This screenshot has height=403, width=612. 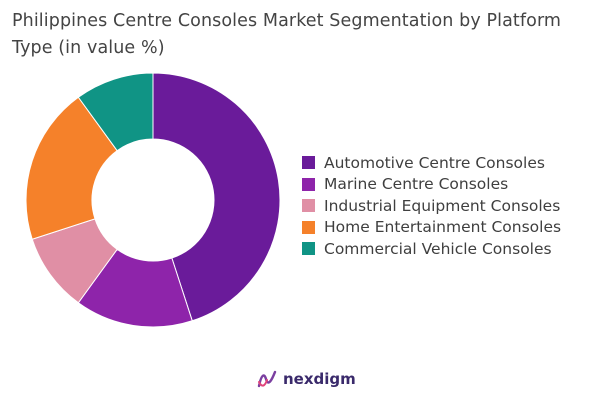 What do you see at coordinates (267, 379) in the screenshot?
I see `nexdigm-logo-icon` at bounding box center [267, 379].